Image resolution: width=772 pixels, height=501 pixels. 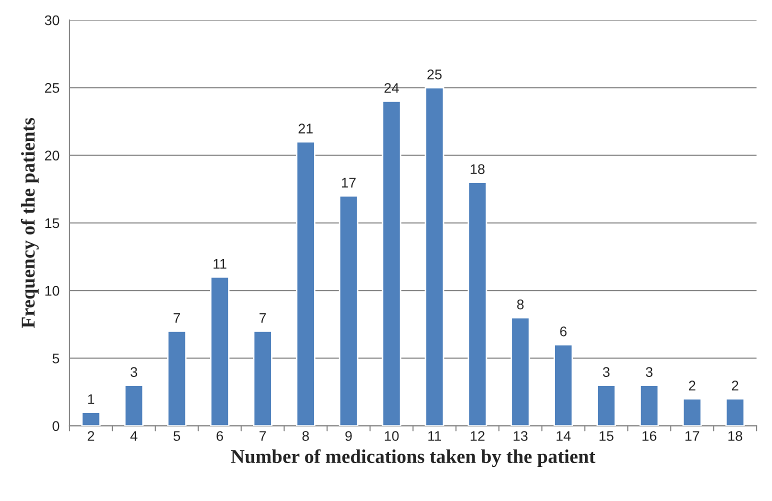 What do you see at coordinates (91, 399) in the screenshot?
I see `data-label: 1` at bounding box center [91, 399].